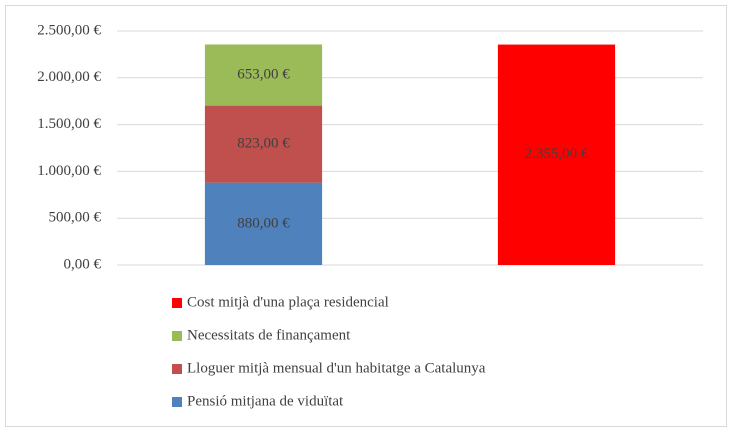 This screenshot has width=732, height=430. Describe the element at coordinates (69, 77) in the screenshot. I see `y-tick-label: 2.000,00 €` at that location.